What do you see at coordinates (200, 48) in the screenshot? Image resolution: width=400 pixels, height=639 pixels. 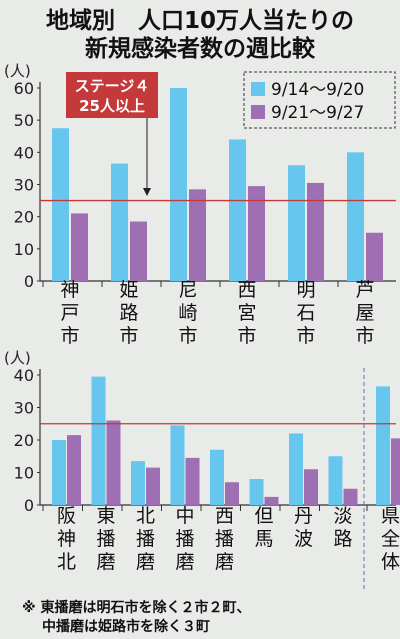 I see `chart-title-line2: 新規感染者数の週比較` at bounding box center [200, 48].